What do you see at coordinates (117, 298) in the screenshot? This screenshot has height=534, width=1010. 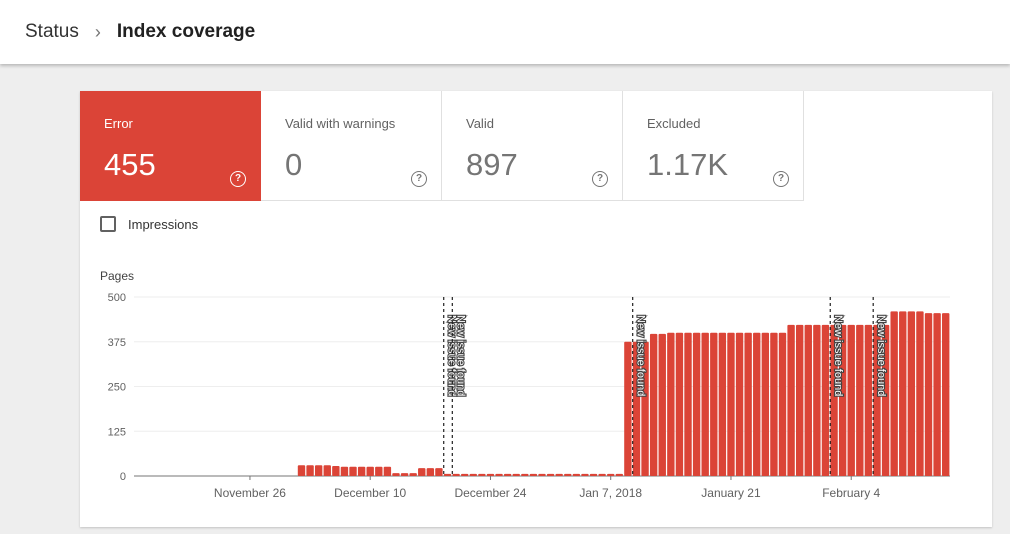 I see `y-tick-label: 500` at bounding box center [117, 298].